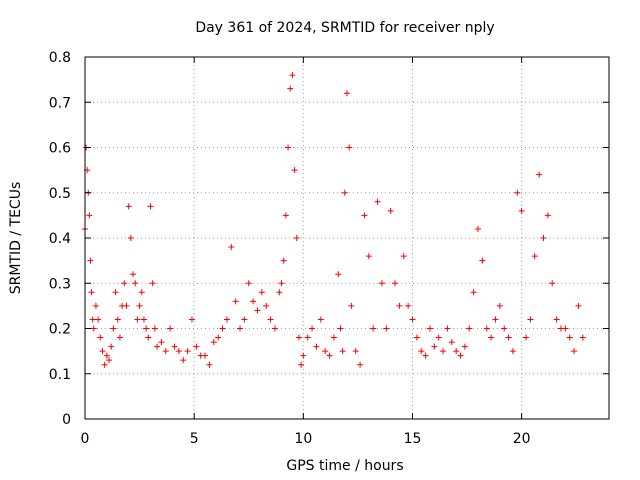 This screenshot has height=480, width=640. What do you see at coordinates (60, 194) in the screenshot?
I see `y-tick-label: 0.5` at bounding box center [60, 194].